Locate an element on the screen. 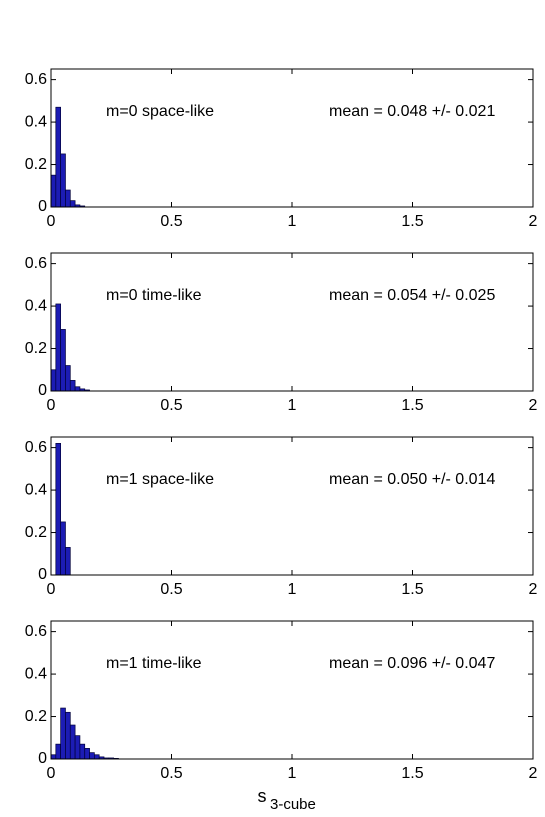  x-axis-label: s is located at coordinates (262, 796).